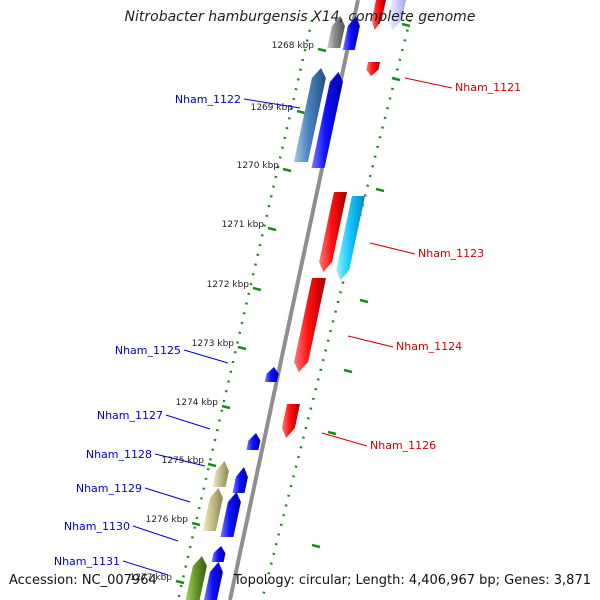  I want to click on kbp-tick-label: 1276 kbp, so click(167, 520).